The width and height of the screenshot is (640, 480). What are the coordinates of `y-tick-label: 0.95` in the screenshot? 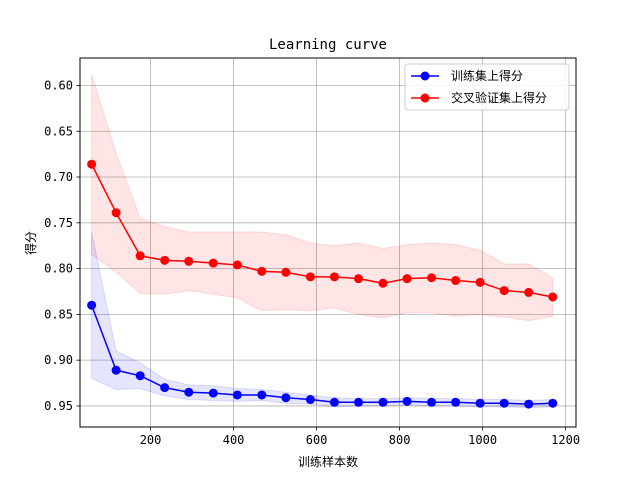 It's located at (58, 406).